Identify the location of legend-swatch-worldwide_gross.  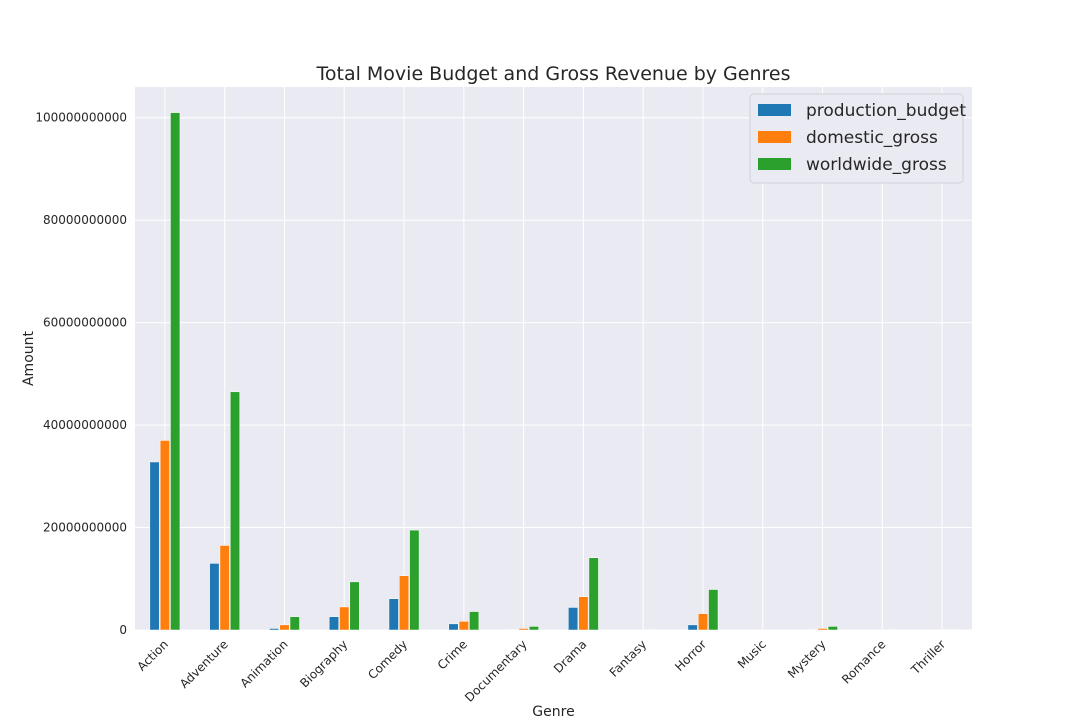
(774, 164).